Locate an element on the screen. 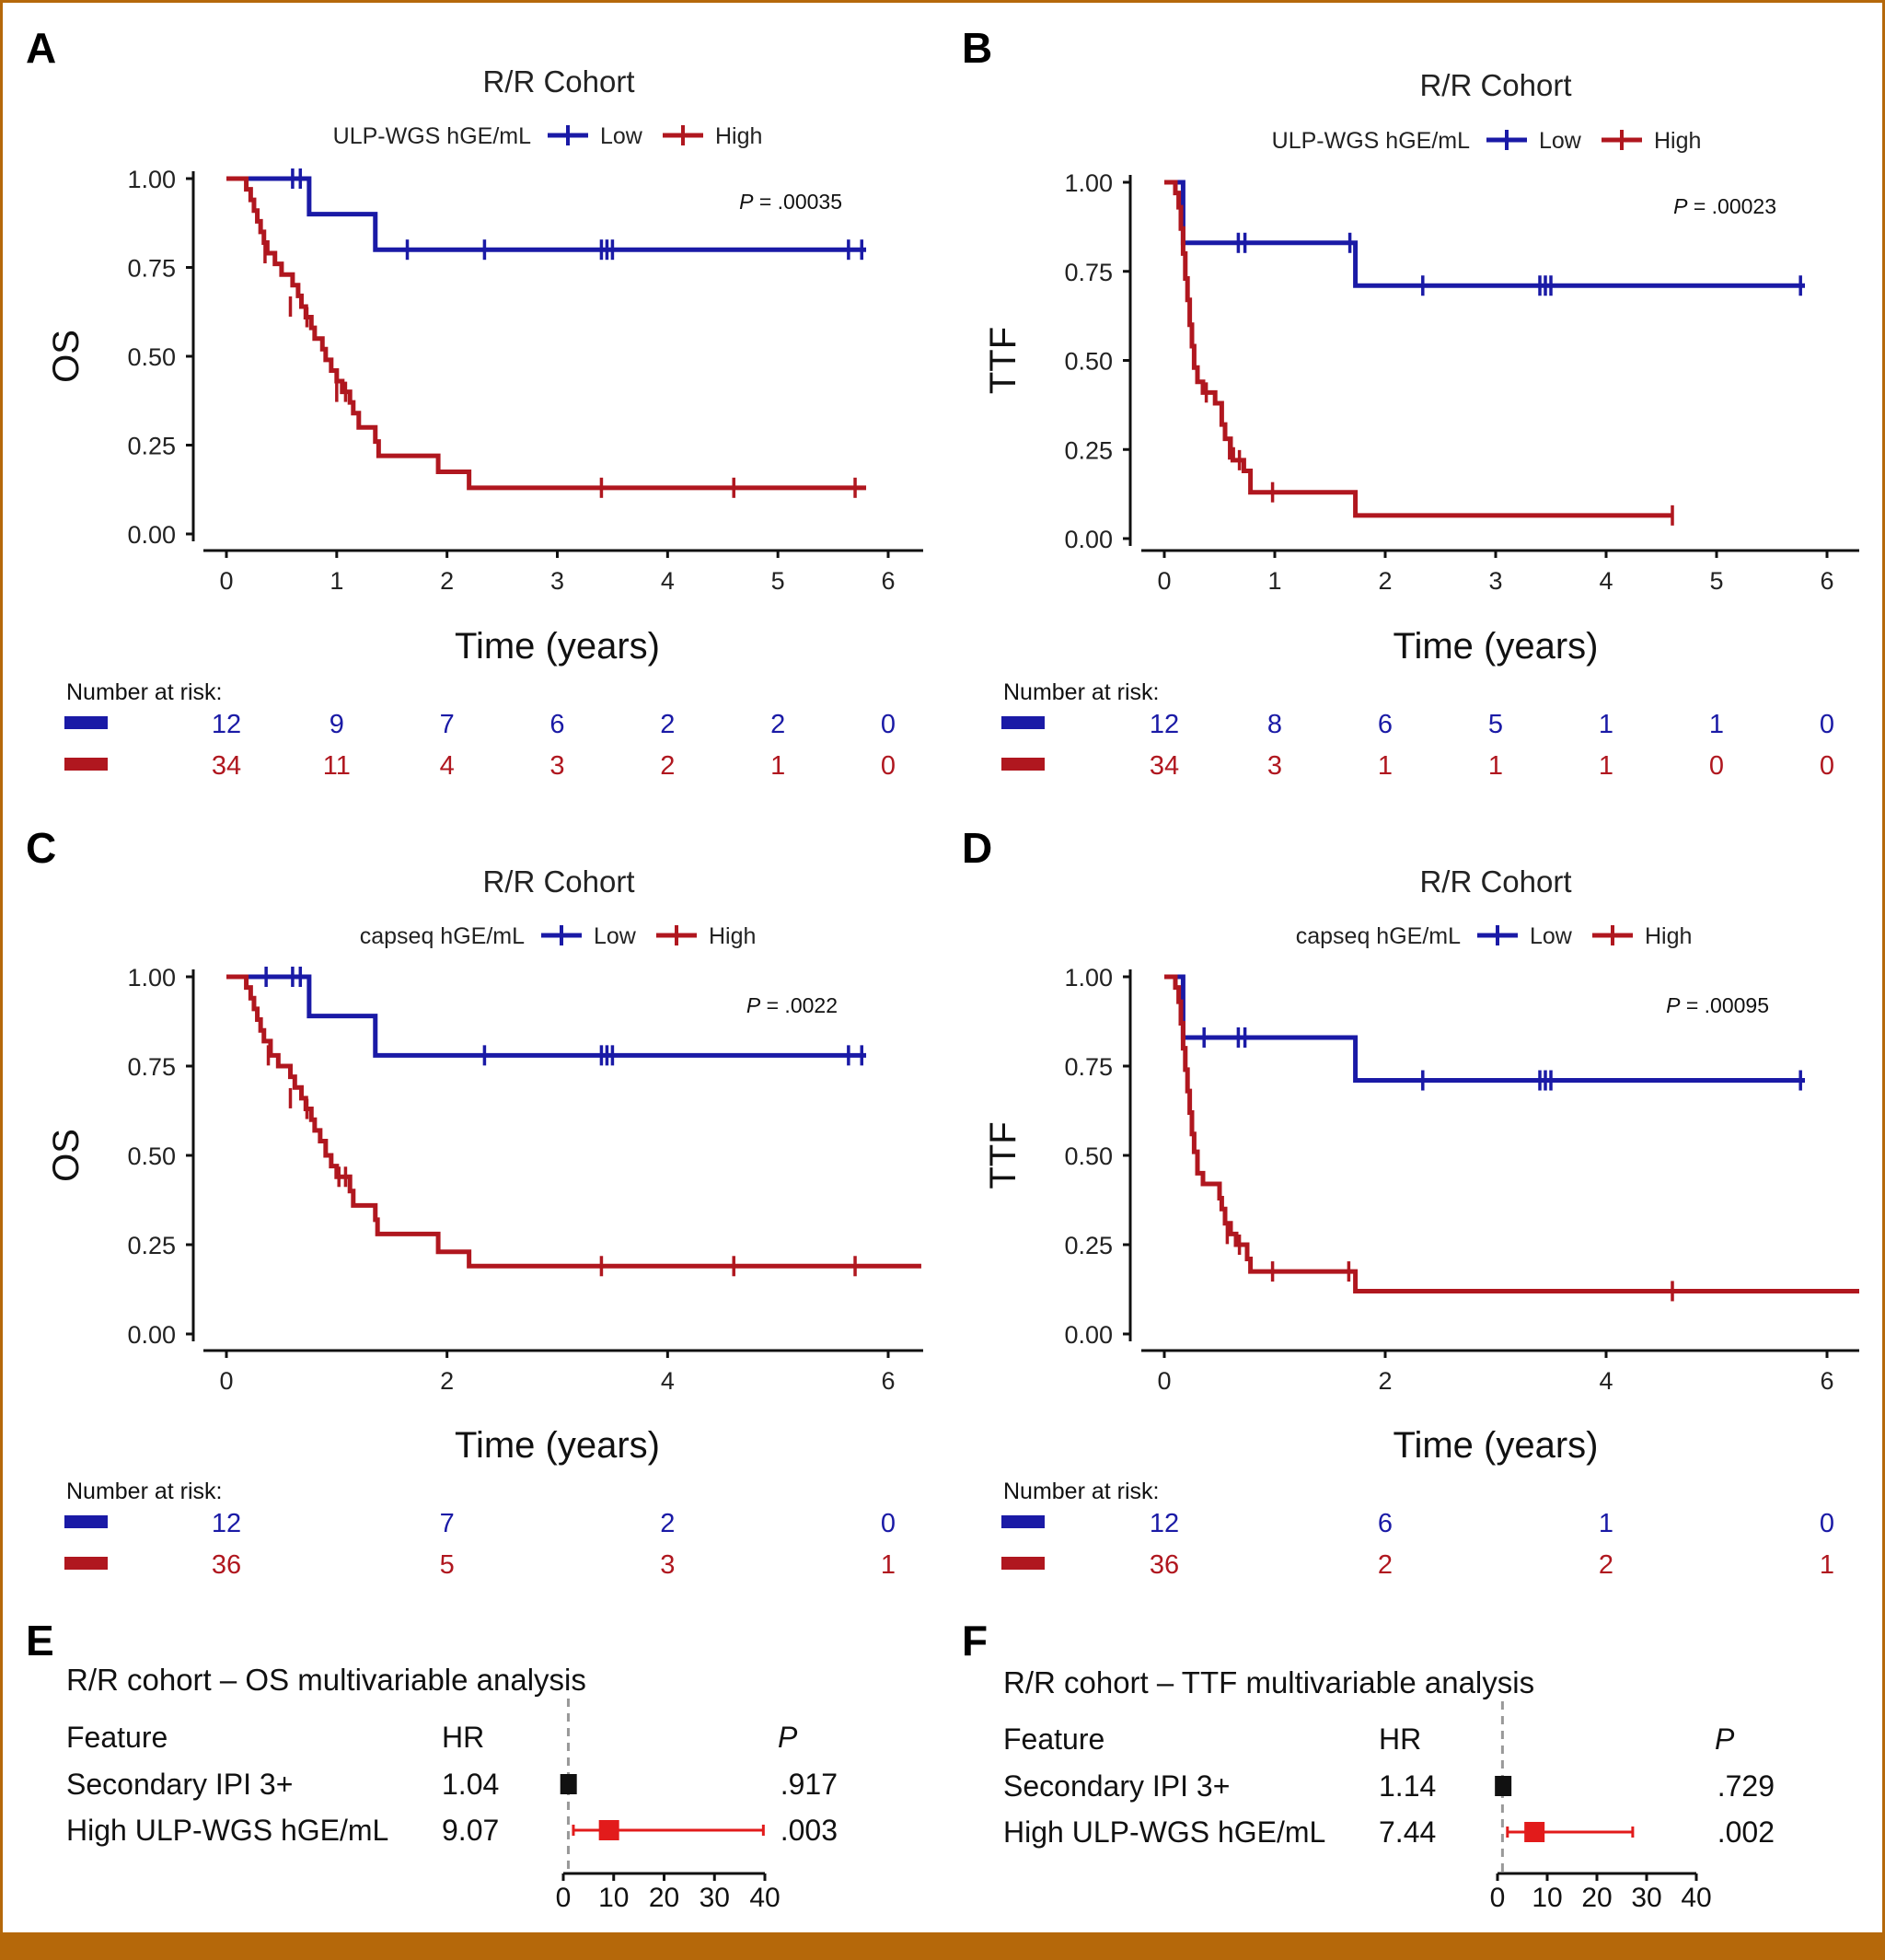  panel-letter: E is located at coordinates (40, 1640).